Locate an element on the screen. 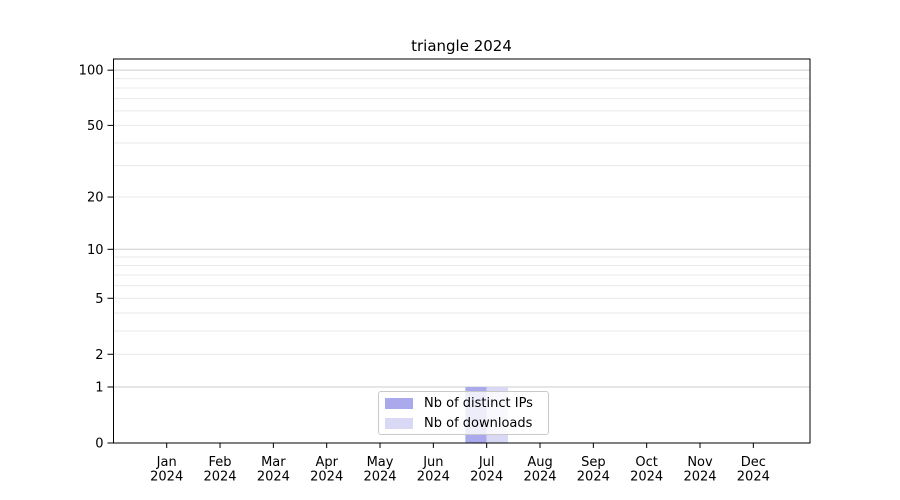 The width and height of the screenshot is (900, 500). legend-item-downloads: Nb of downloads is located at coordinates (463, 423).